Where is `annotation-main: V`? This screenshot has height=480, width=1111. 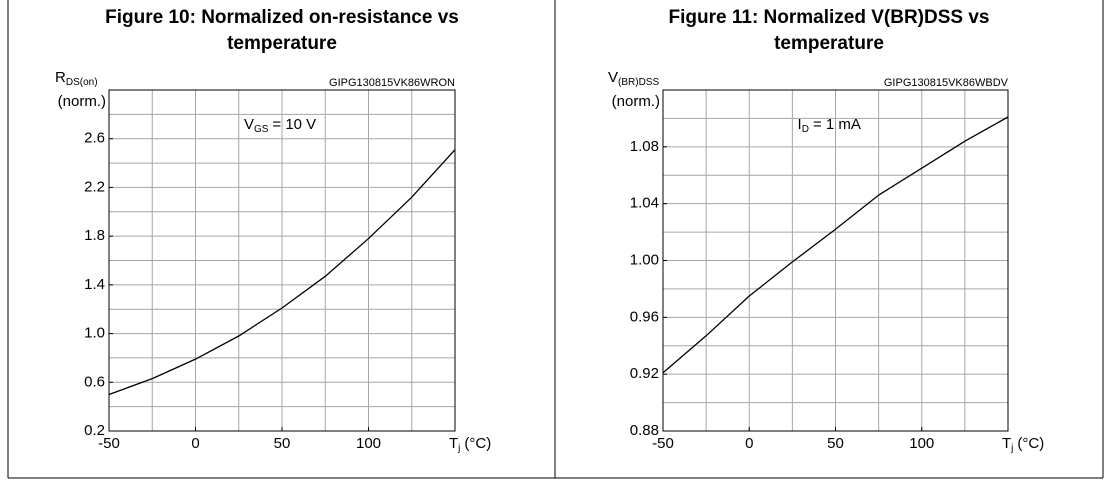
annotation-main: V is located at coordinates (249, 124).